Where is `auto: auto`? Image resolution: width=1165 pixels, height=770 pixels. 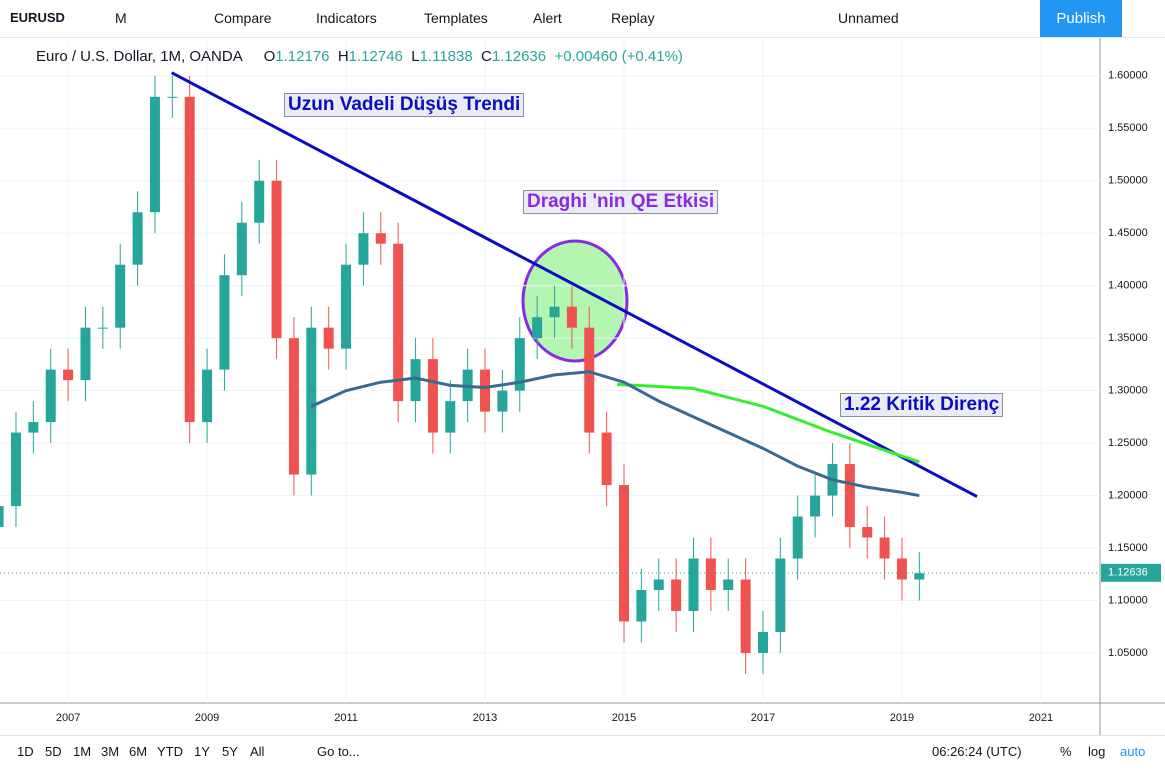 auto: auto is located at coordinates (1133, 751).